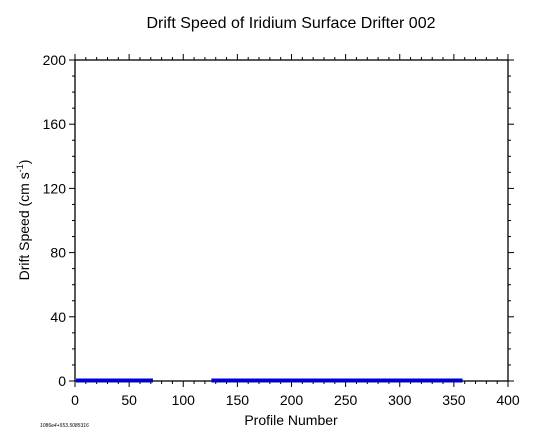 The width and height of the screenshot is (536, 443). I want to click on y-axis-label: Drift Speed (cm s-1), so click(23, 220).